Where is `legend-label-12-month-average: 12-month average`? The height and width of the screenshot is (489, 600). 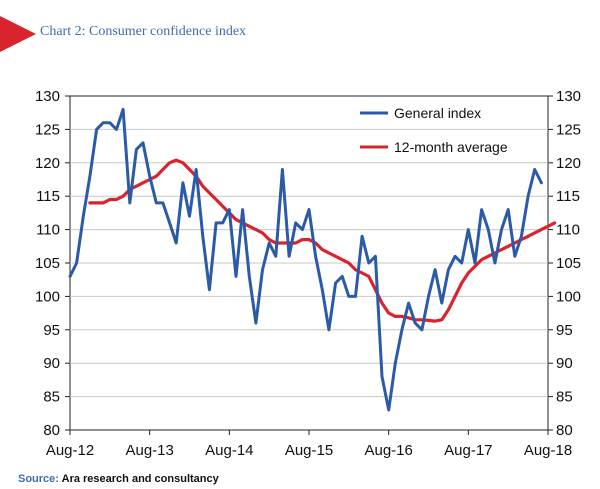 legend-label-12-month-average: 12-month average is located at coordinates (451, 147).